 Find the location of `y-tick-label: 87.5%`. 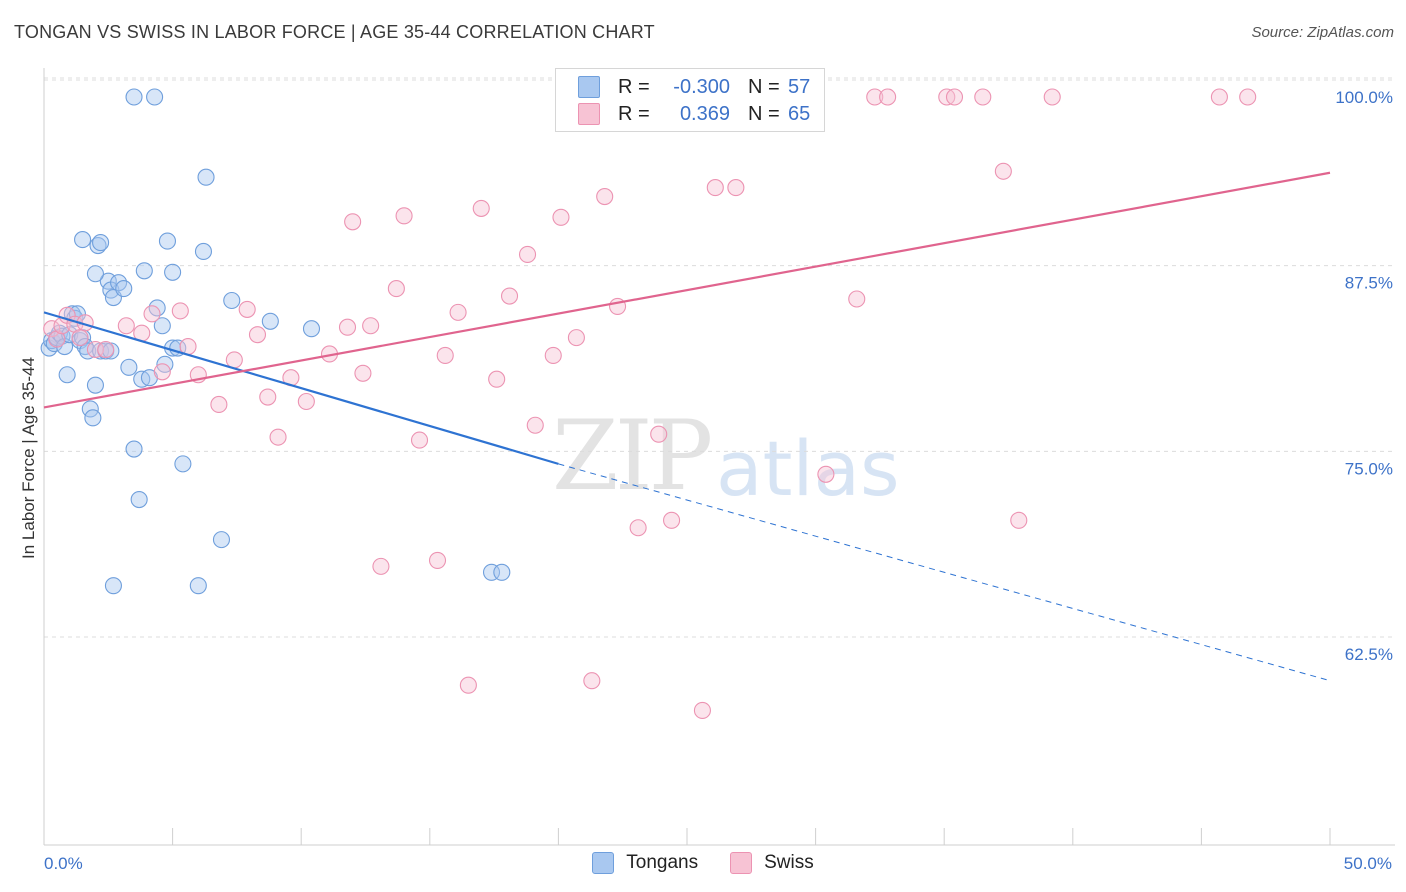

y-tick-label: 87.5% is located at coordinates (1369, 283).